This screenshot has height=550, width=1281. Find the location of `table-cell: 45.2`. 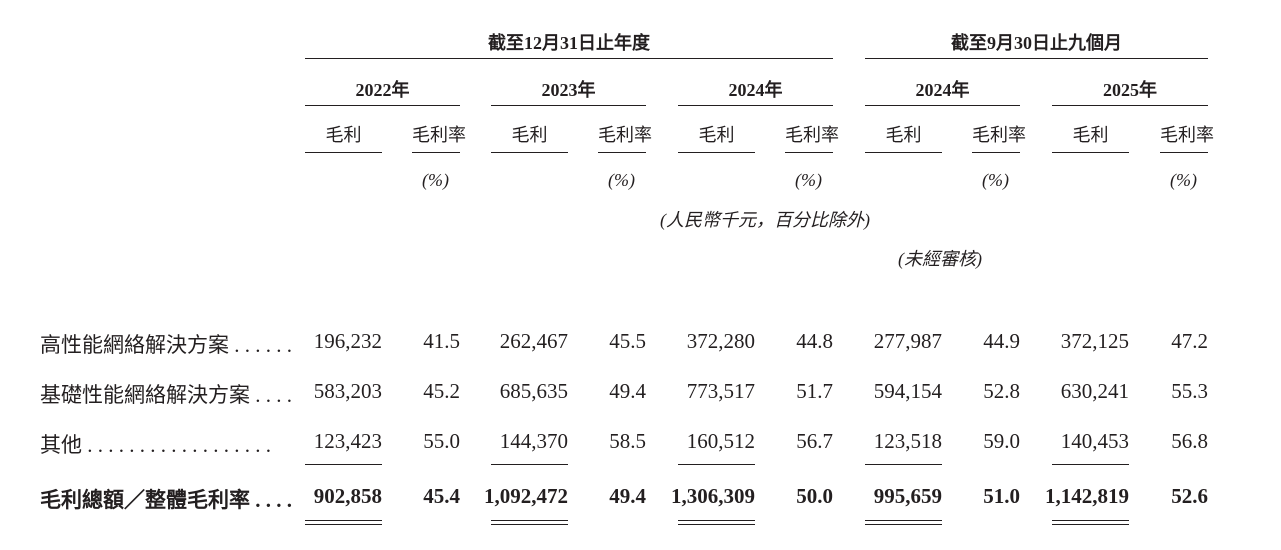

table-cell: 45.2 is located at coordinates (441, 391).